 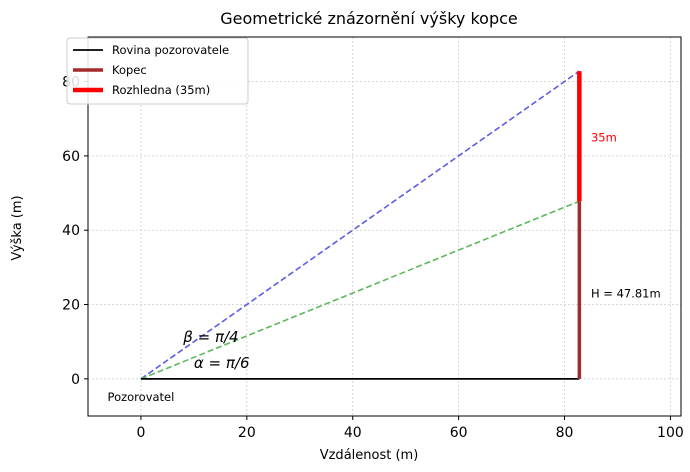 What do you see at coordinates (141, 397) in the screenshot?
I see `observer-label: Pozorovatel` at bounding box center [141, 397].